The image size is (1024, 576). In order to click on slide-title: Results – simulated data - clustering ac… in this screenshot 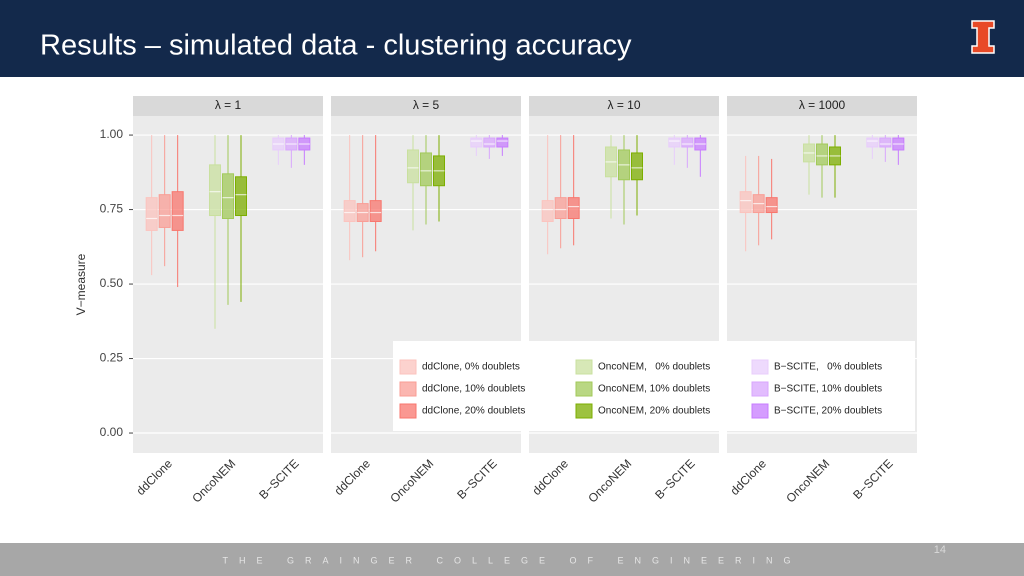, I will do `click(336, 46)`.